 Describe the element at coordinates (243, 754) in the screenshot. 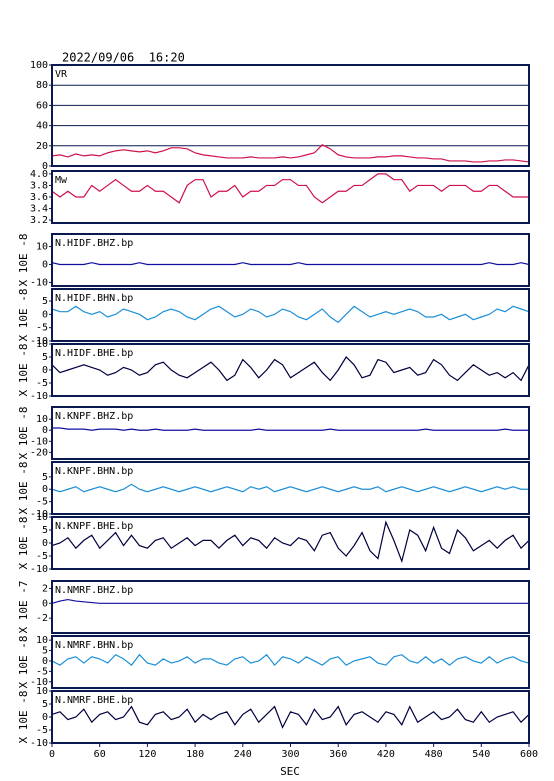

I see `x-tick-label: 240` at that location.